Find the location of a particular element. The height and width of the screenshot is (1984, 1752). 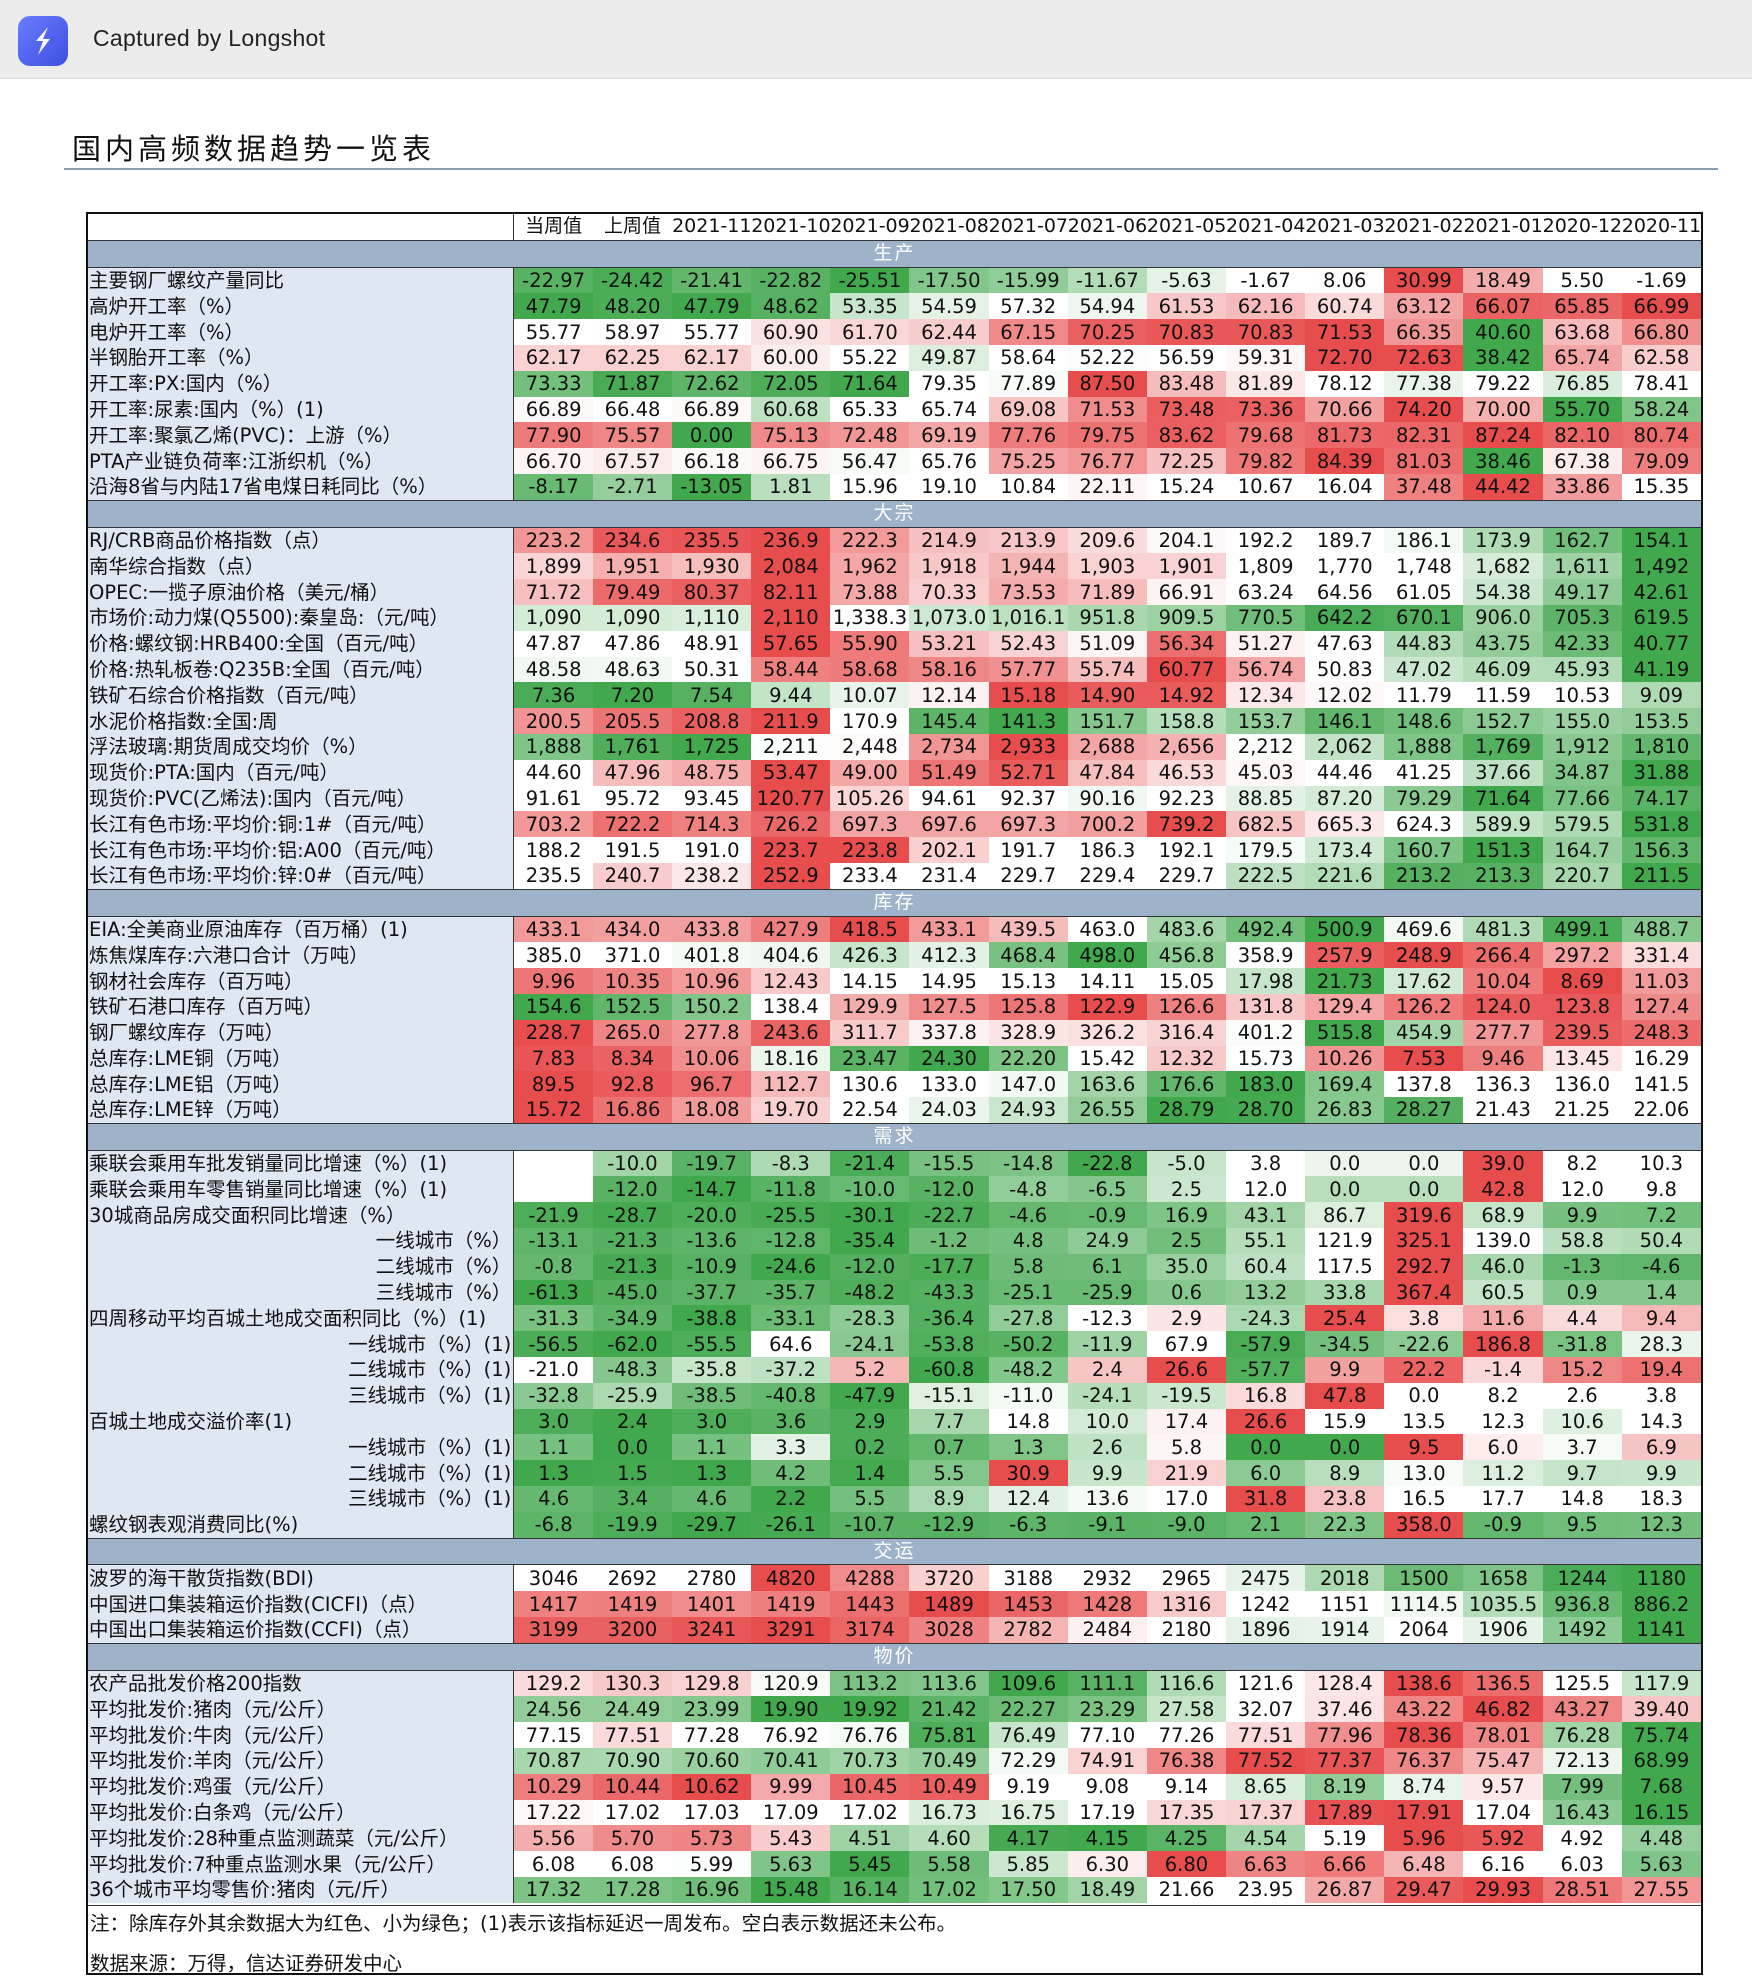

data-cell: 70.73 is located at coordinates (870, 1761).